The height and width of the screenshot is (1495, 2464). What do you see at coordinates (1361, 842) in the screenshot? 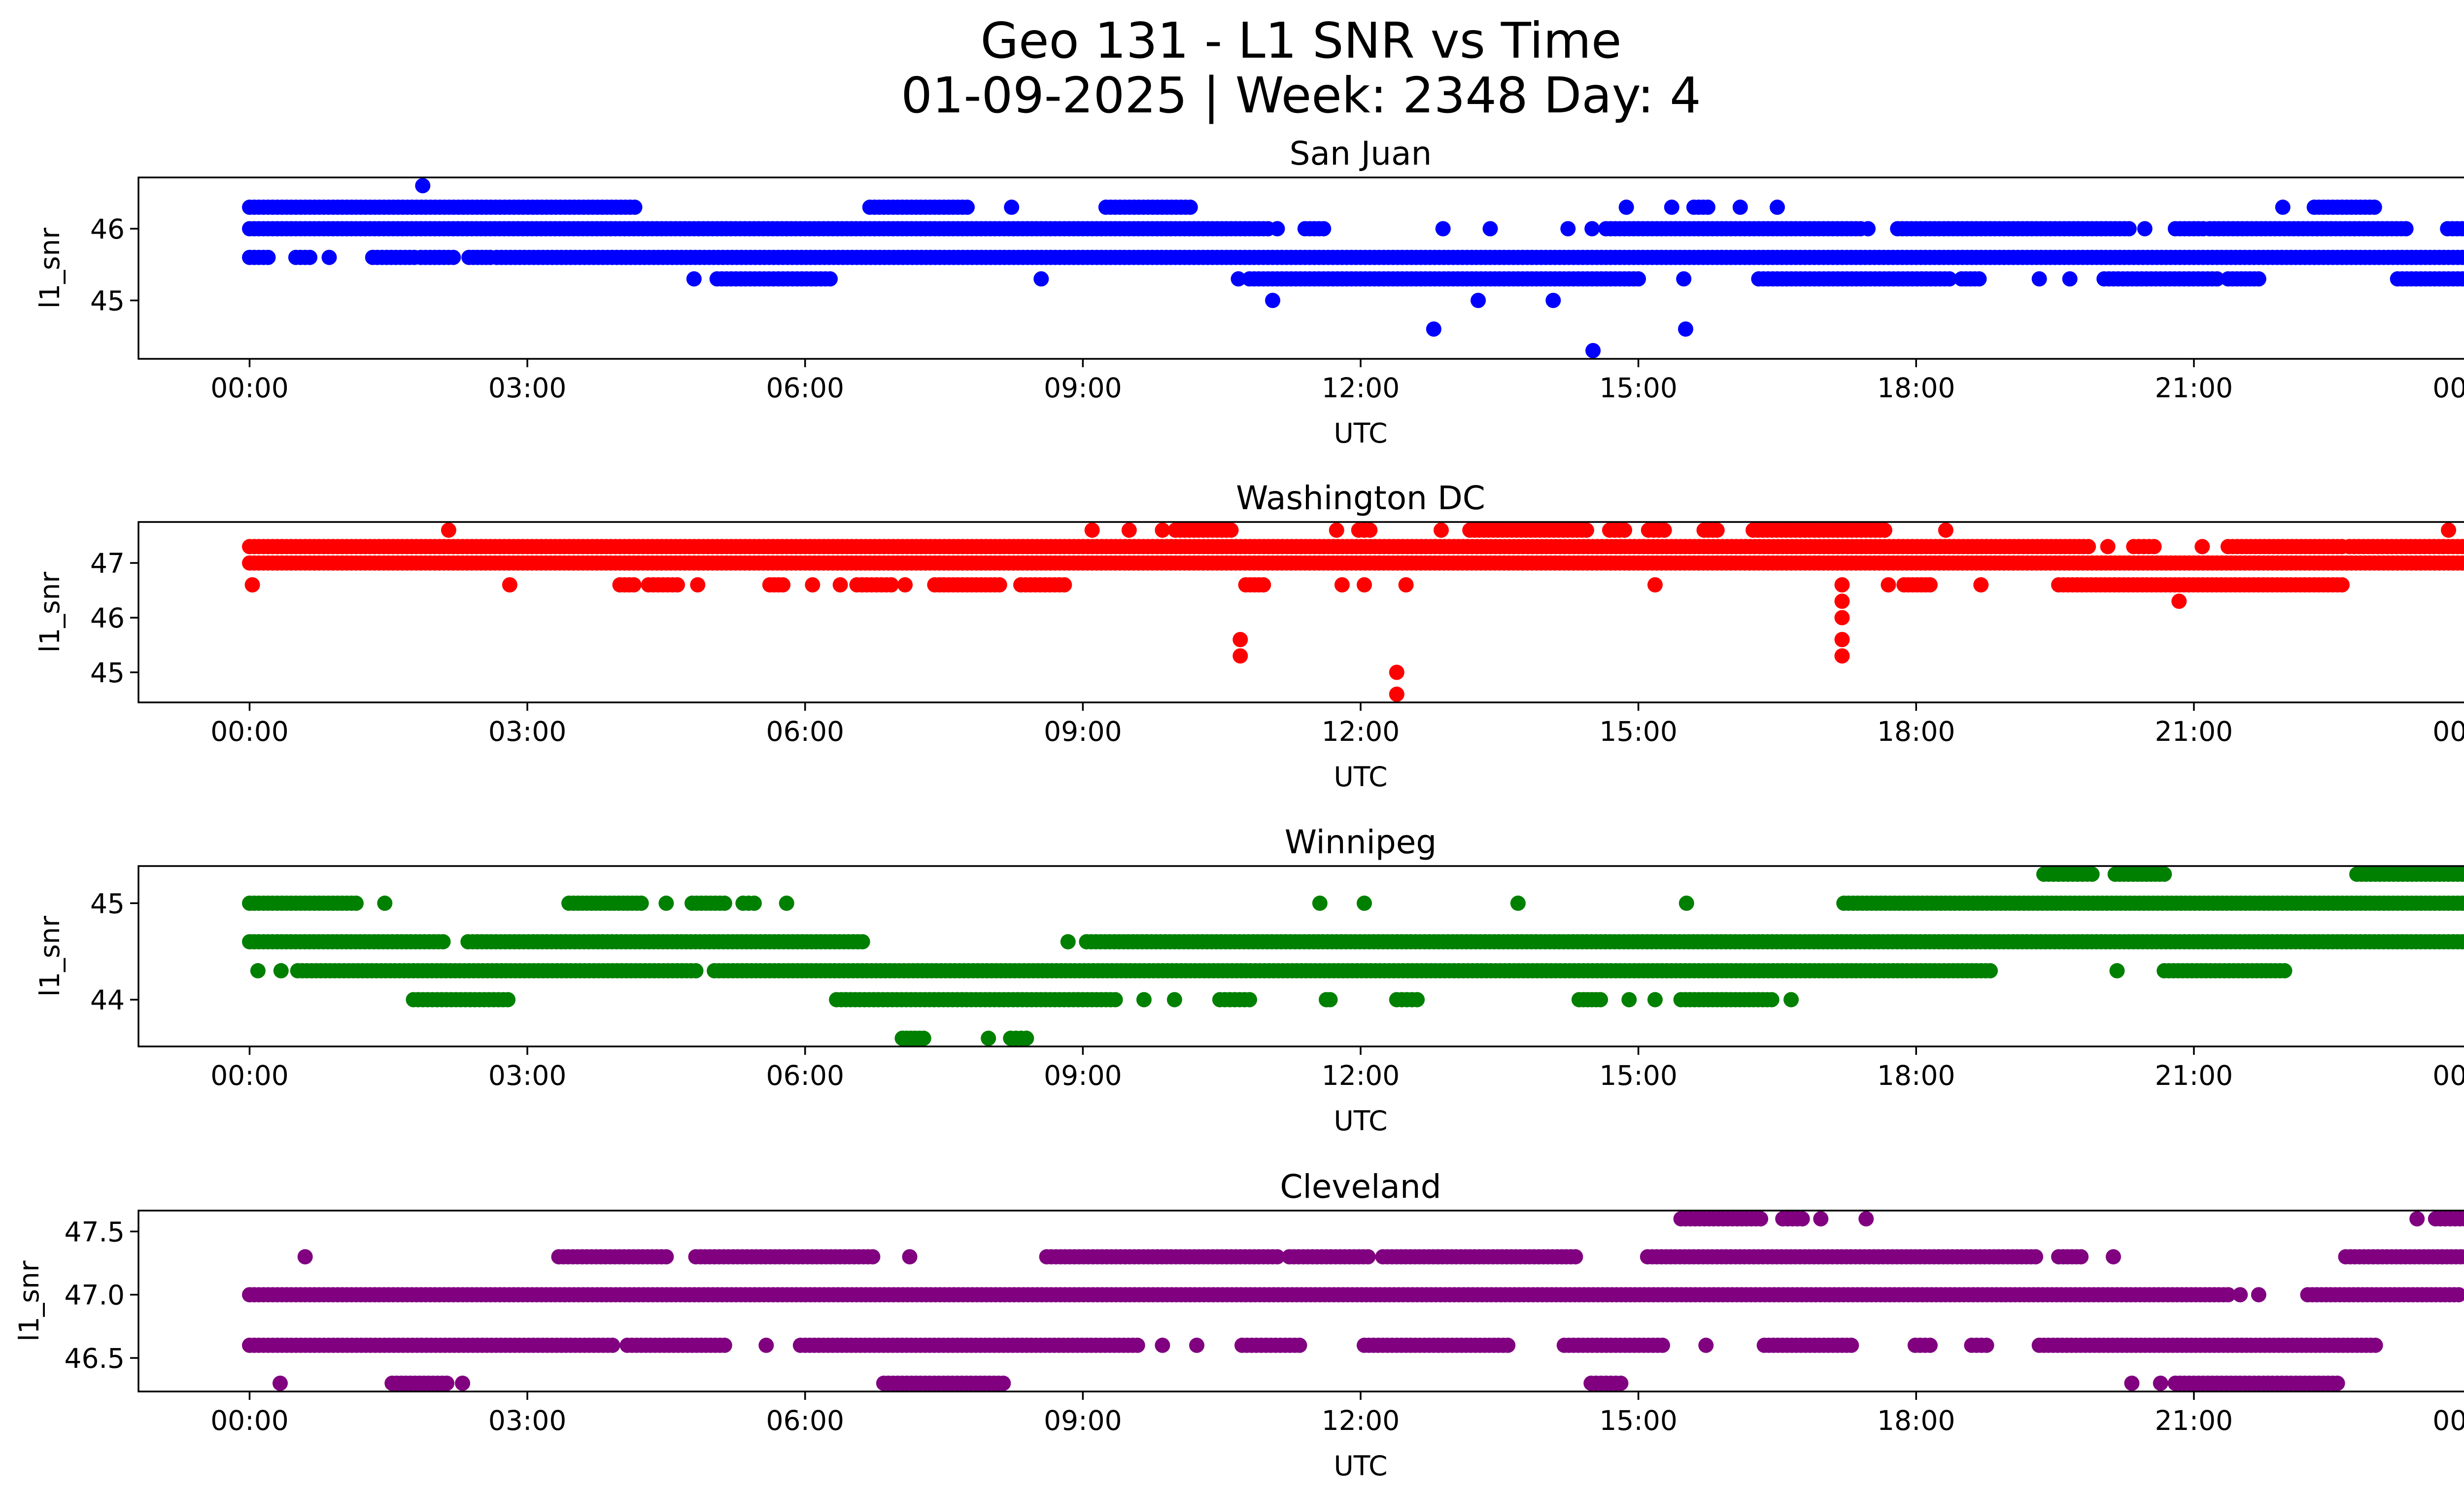
I see `subplot-title: Winnipeg` at bounding box center [1361, 842].